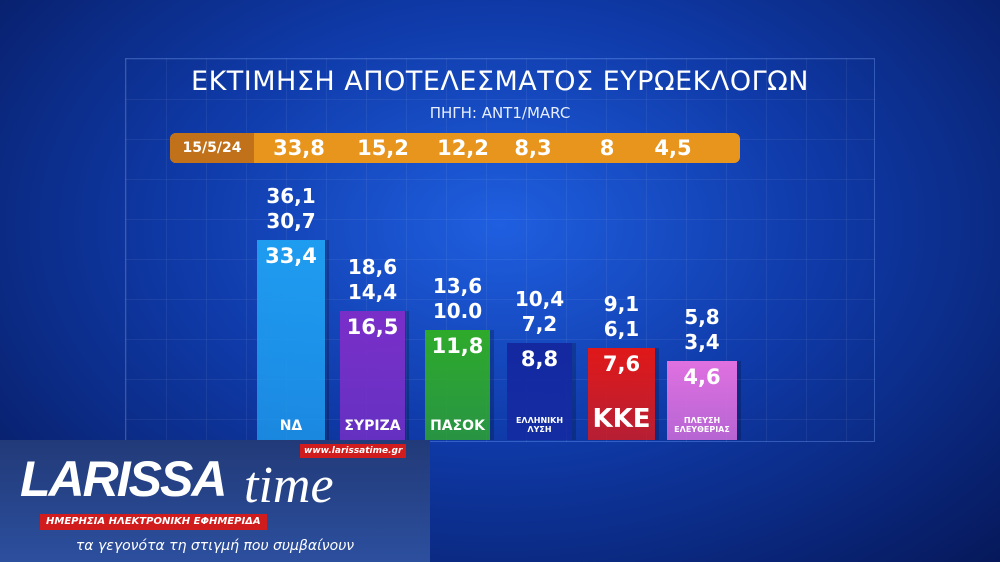  What do you see at coordinates (500, 81) in the screenshot?
I see `chart-title: ΕΚΤΙΜΗΣΗ ΑΠΟΤΕΛΕΣΜΑΤΟΣ ΕΥΡΩΕΚΛΟΓΩΝ` at bounding box center [500, 81].